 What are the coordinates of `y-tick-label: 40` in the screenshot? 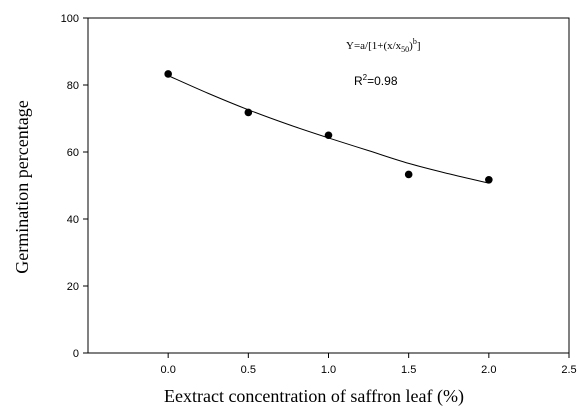 It's located at (73, 220).